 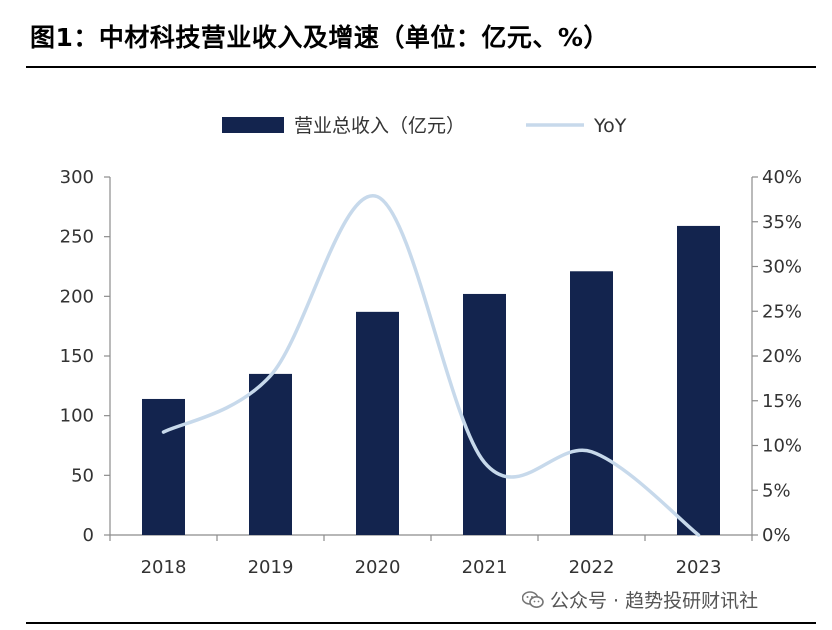 I want to click on right-axis-tick-label: 5%, so click(x=776, y=490).